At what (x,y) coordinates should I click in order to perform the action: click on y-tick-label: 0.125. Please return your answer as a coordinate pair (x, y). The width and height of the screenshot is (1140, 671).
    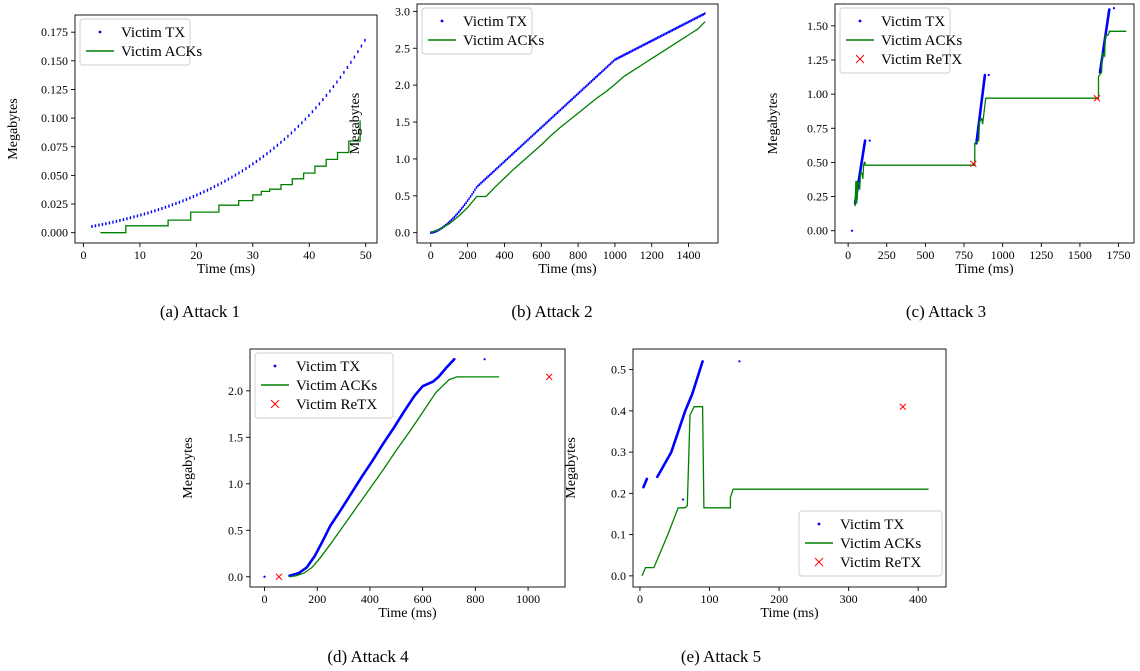
    Looking at the image, I should click on (54, 89).